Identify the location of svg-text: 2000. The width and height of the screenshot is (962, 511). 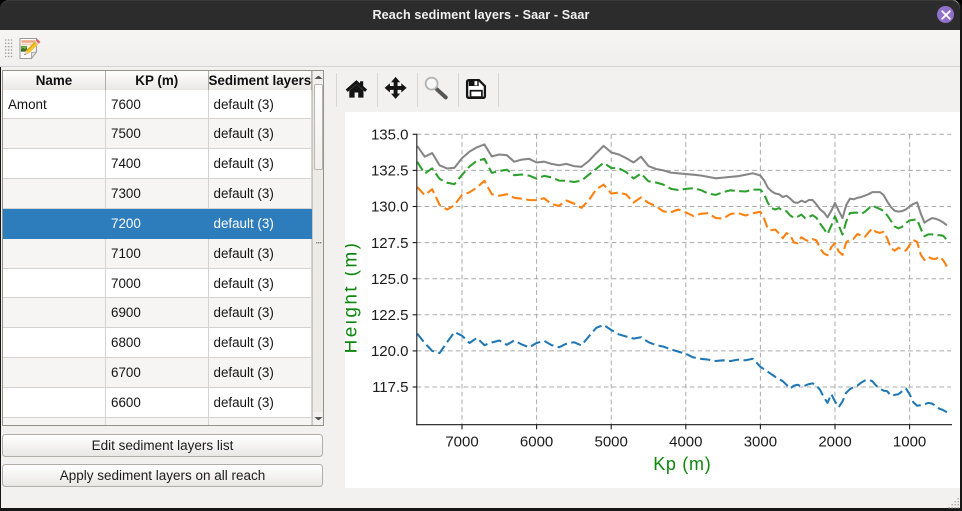
(834, 442).